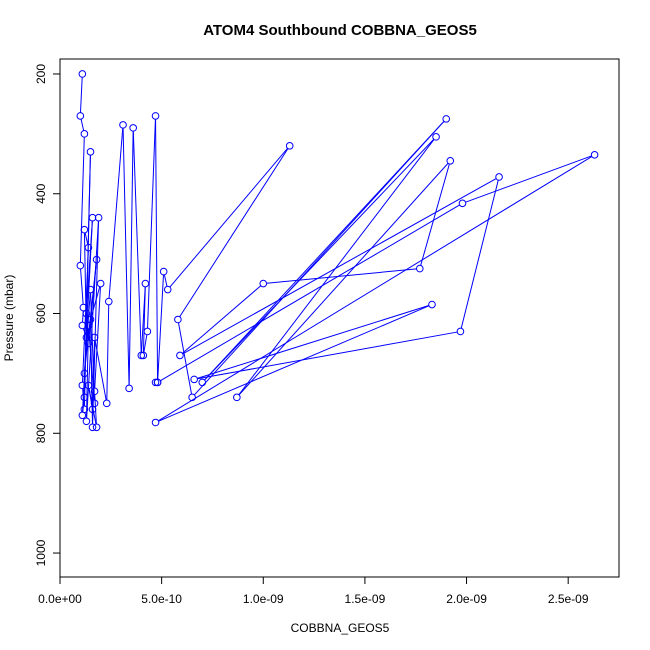 This screenshot has height=650, width=650. What do you see at coordinates (9, 318) in the screenshot?
I see `y-axis-label: Pressure (mbar)` at bounding box center [9, 318].